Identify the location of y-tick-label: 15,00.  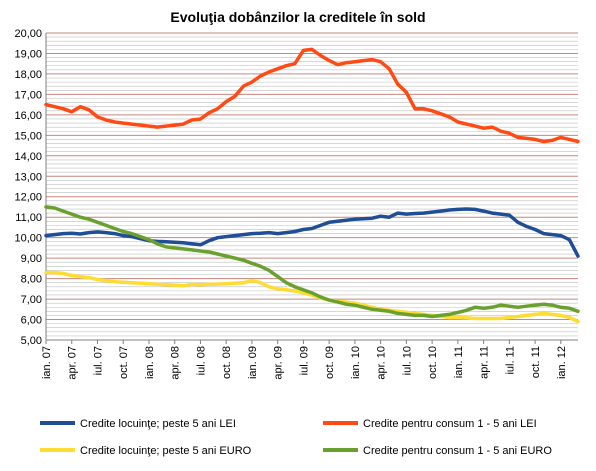
(28, 136).